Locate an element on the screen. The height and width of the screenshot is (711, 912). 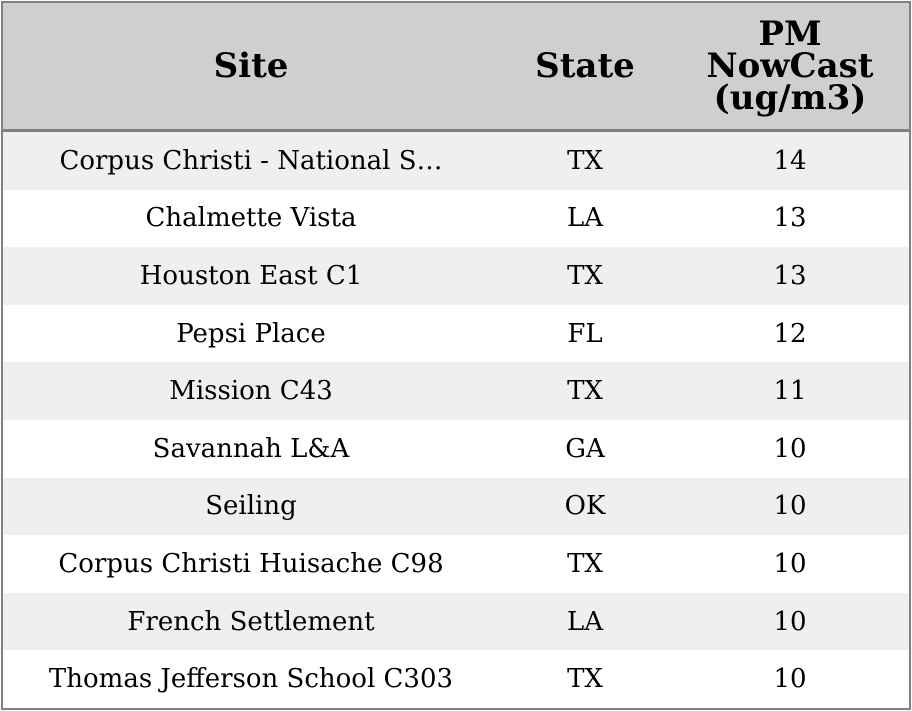
site-cell: Pepsi Place is located at coordinates (251, 333).